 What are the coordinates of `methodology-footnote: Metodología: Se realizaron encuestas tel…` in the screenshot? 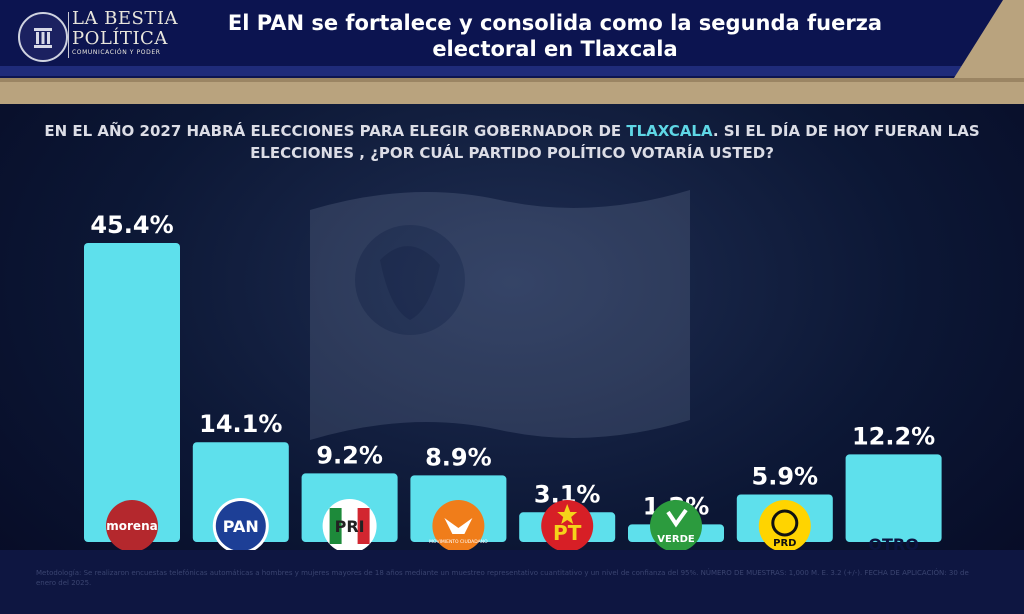 It's located at (502, 578).